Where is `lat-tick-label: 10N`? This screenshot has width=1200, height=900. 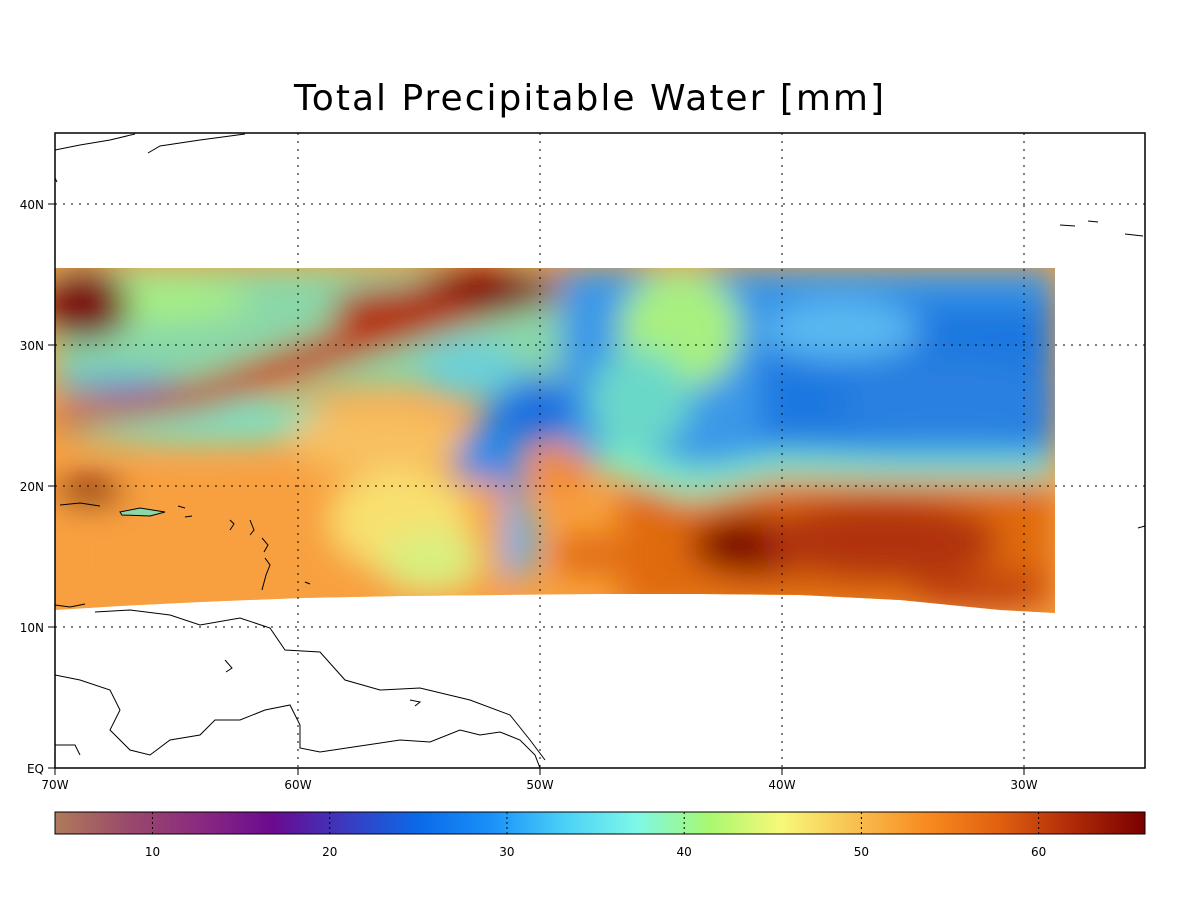 lat-tick-label: 10N is located at coordinates (32, 628).